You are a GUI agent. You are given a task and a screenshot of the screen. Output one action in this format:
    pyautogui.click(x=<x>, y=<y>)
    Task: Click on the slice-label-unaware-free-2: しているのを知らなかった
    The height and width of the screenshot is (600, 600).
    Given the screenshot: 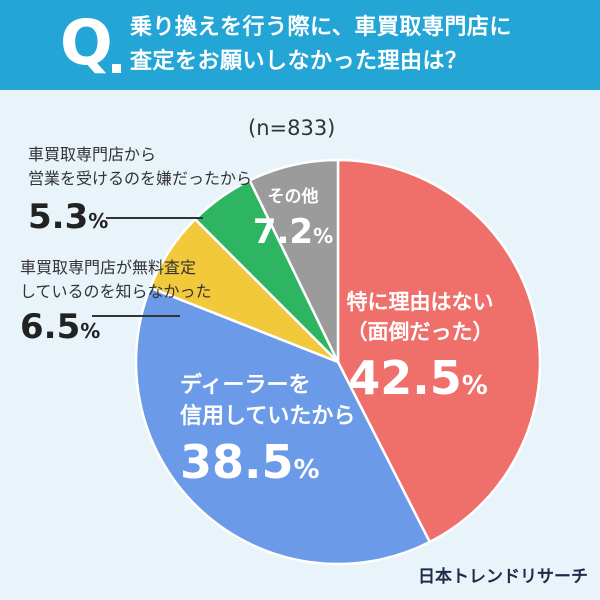 What is the action you would take?
    pyautogui.click(x=116, y=291)
    